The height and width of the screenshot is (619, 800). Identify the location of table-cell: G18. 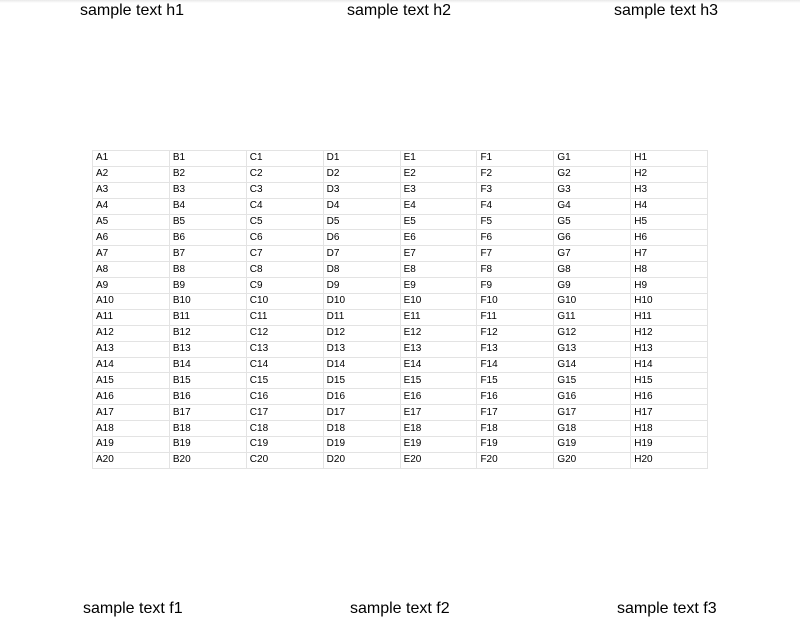
(592, 429).